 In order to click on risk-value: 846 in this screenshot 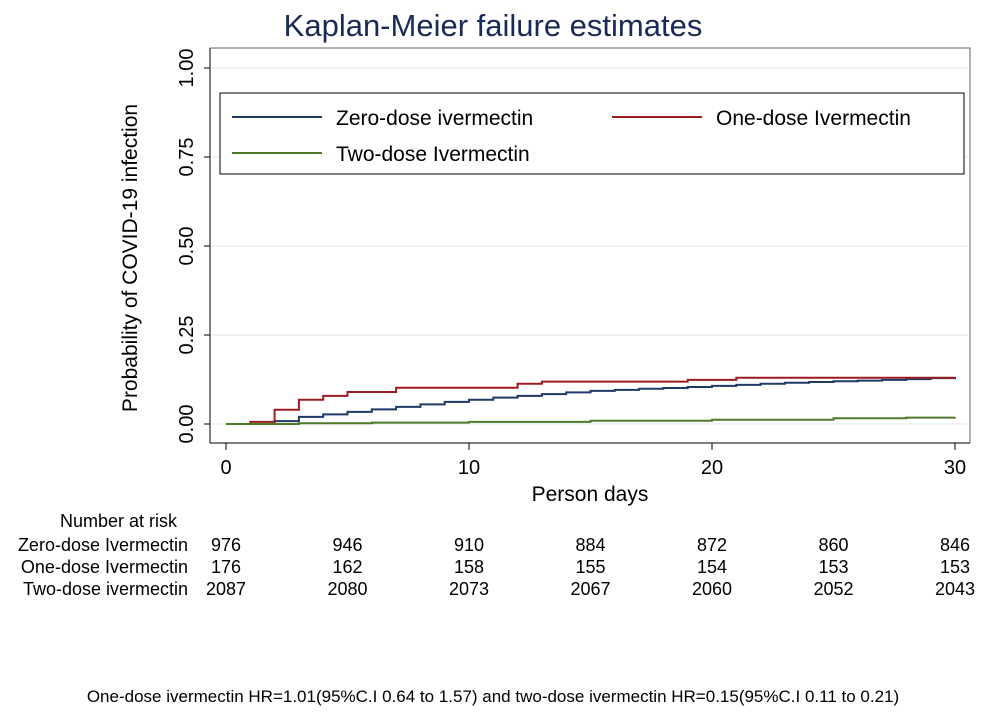, I will do `click(955, 545)`.